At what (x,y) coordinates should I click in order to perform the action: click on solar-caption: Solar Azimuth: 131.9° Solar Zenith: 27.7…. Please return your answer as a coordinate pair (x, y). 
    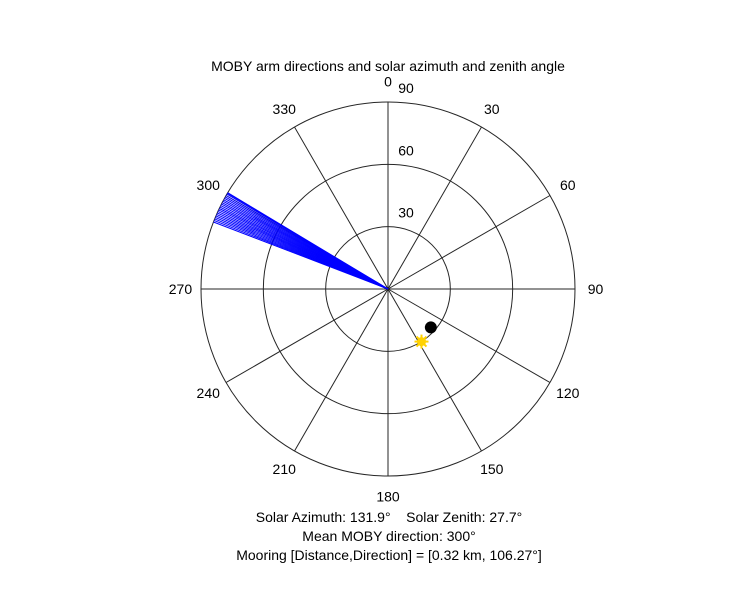
    Looking at the image, I should click on (389, 517).